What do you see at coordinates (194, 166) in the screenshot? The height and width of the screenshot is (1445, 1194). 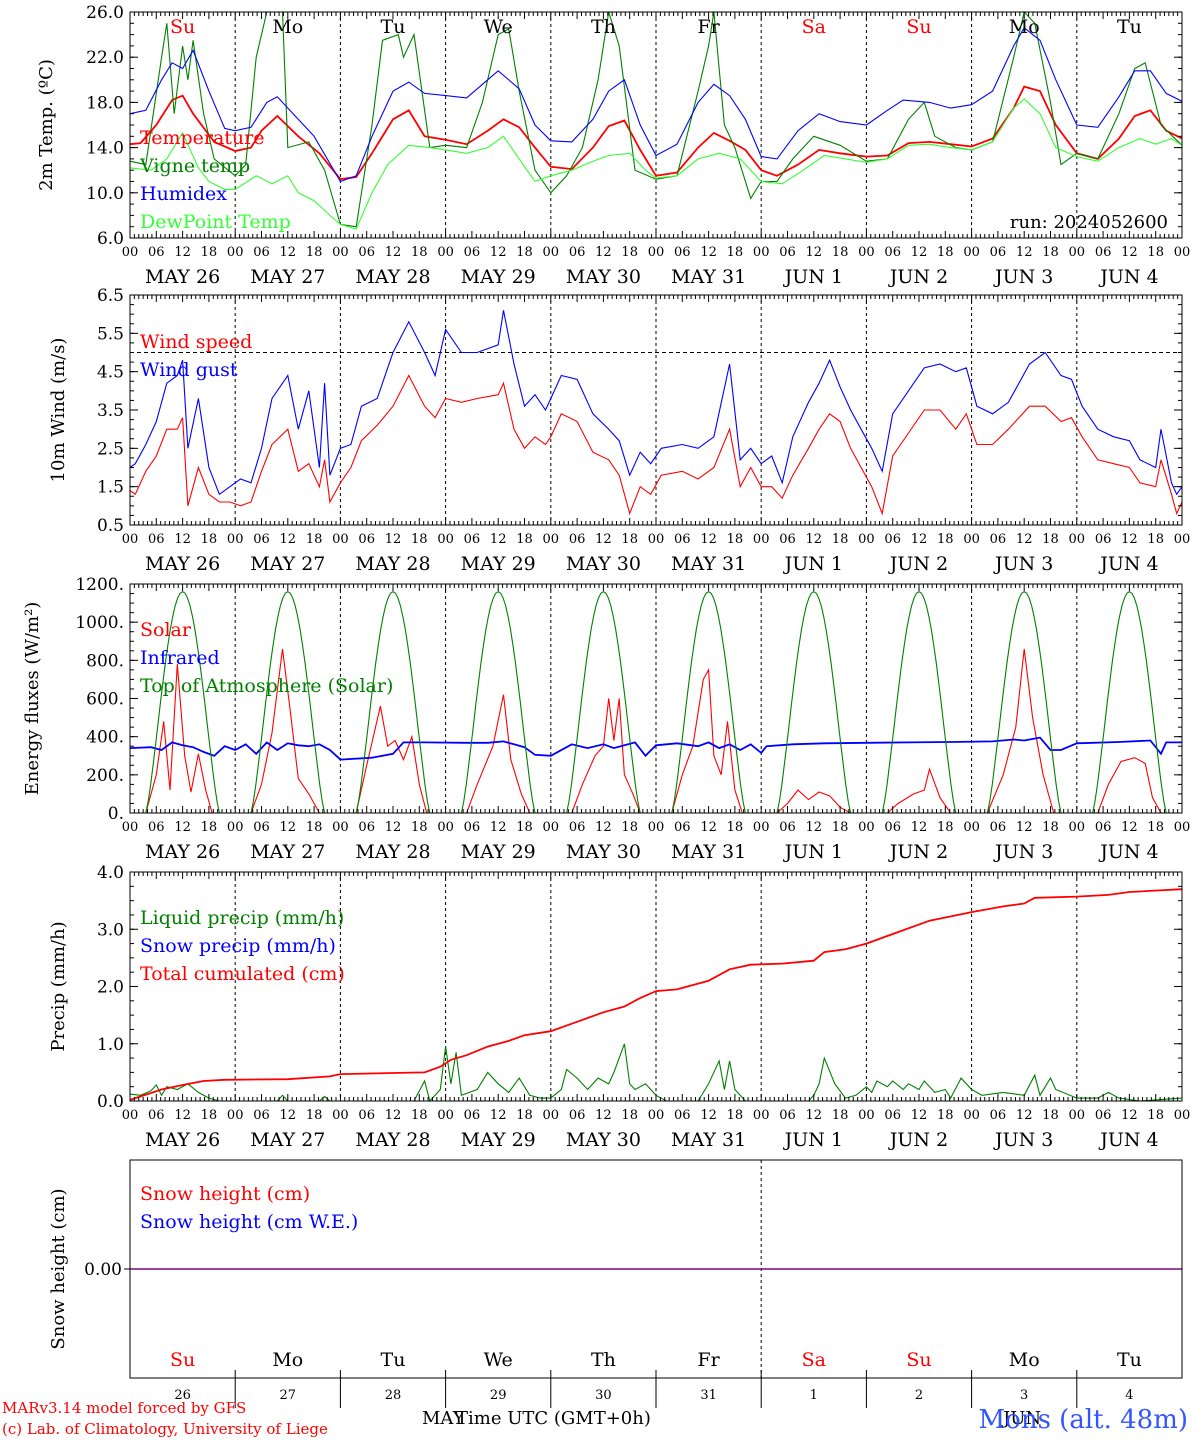 I see `legend-entry: Vigne temp` at bounding box center [194, 166].